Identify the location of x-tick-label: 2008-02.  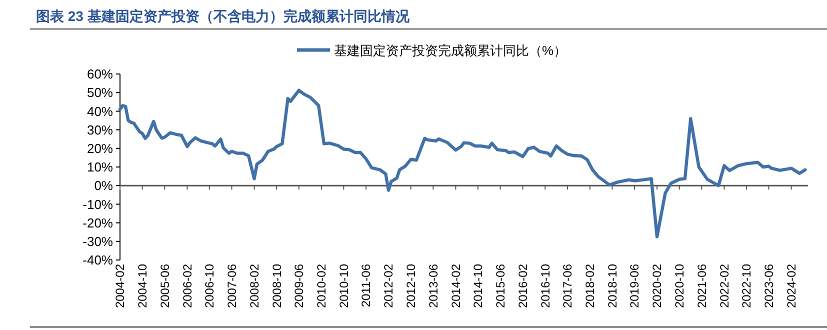
(254, 286).